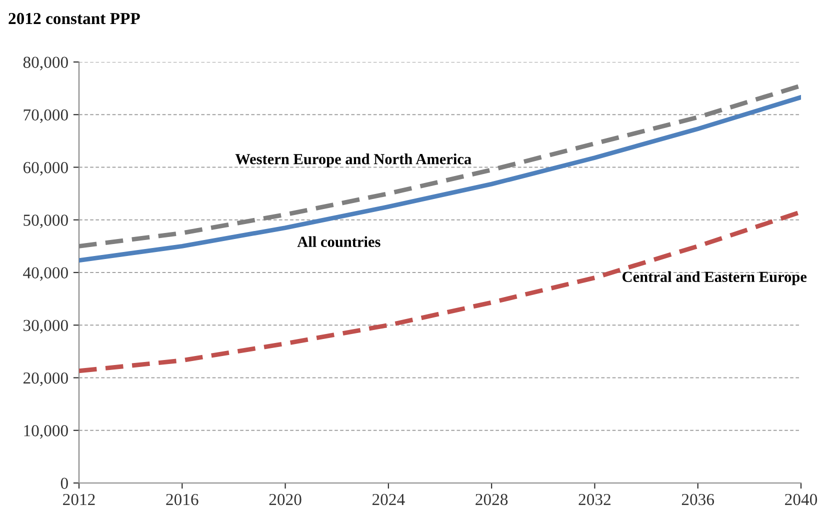 Image resolution: width=822 pixels, height=512 pixels. I want to click on x-tick-label: 2020, so click(285, 500).